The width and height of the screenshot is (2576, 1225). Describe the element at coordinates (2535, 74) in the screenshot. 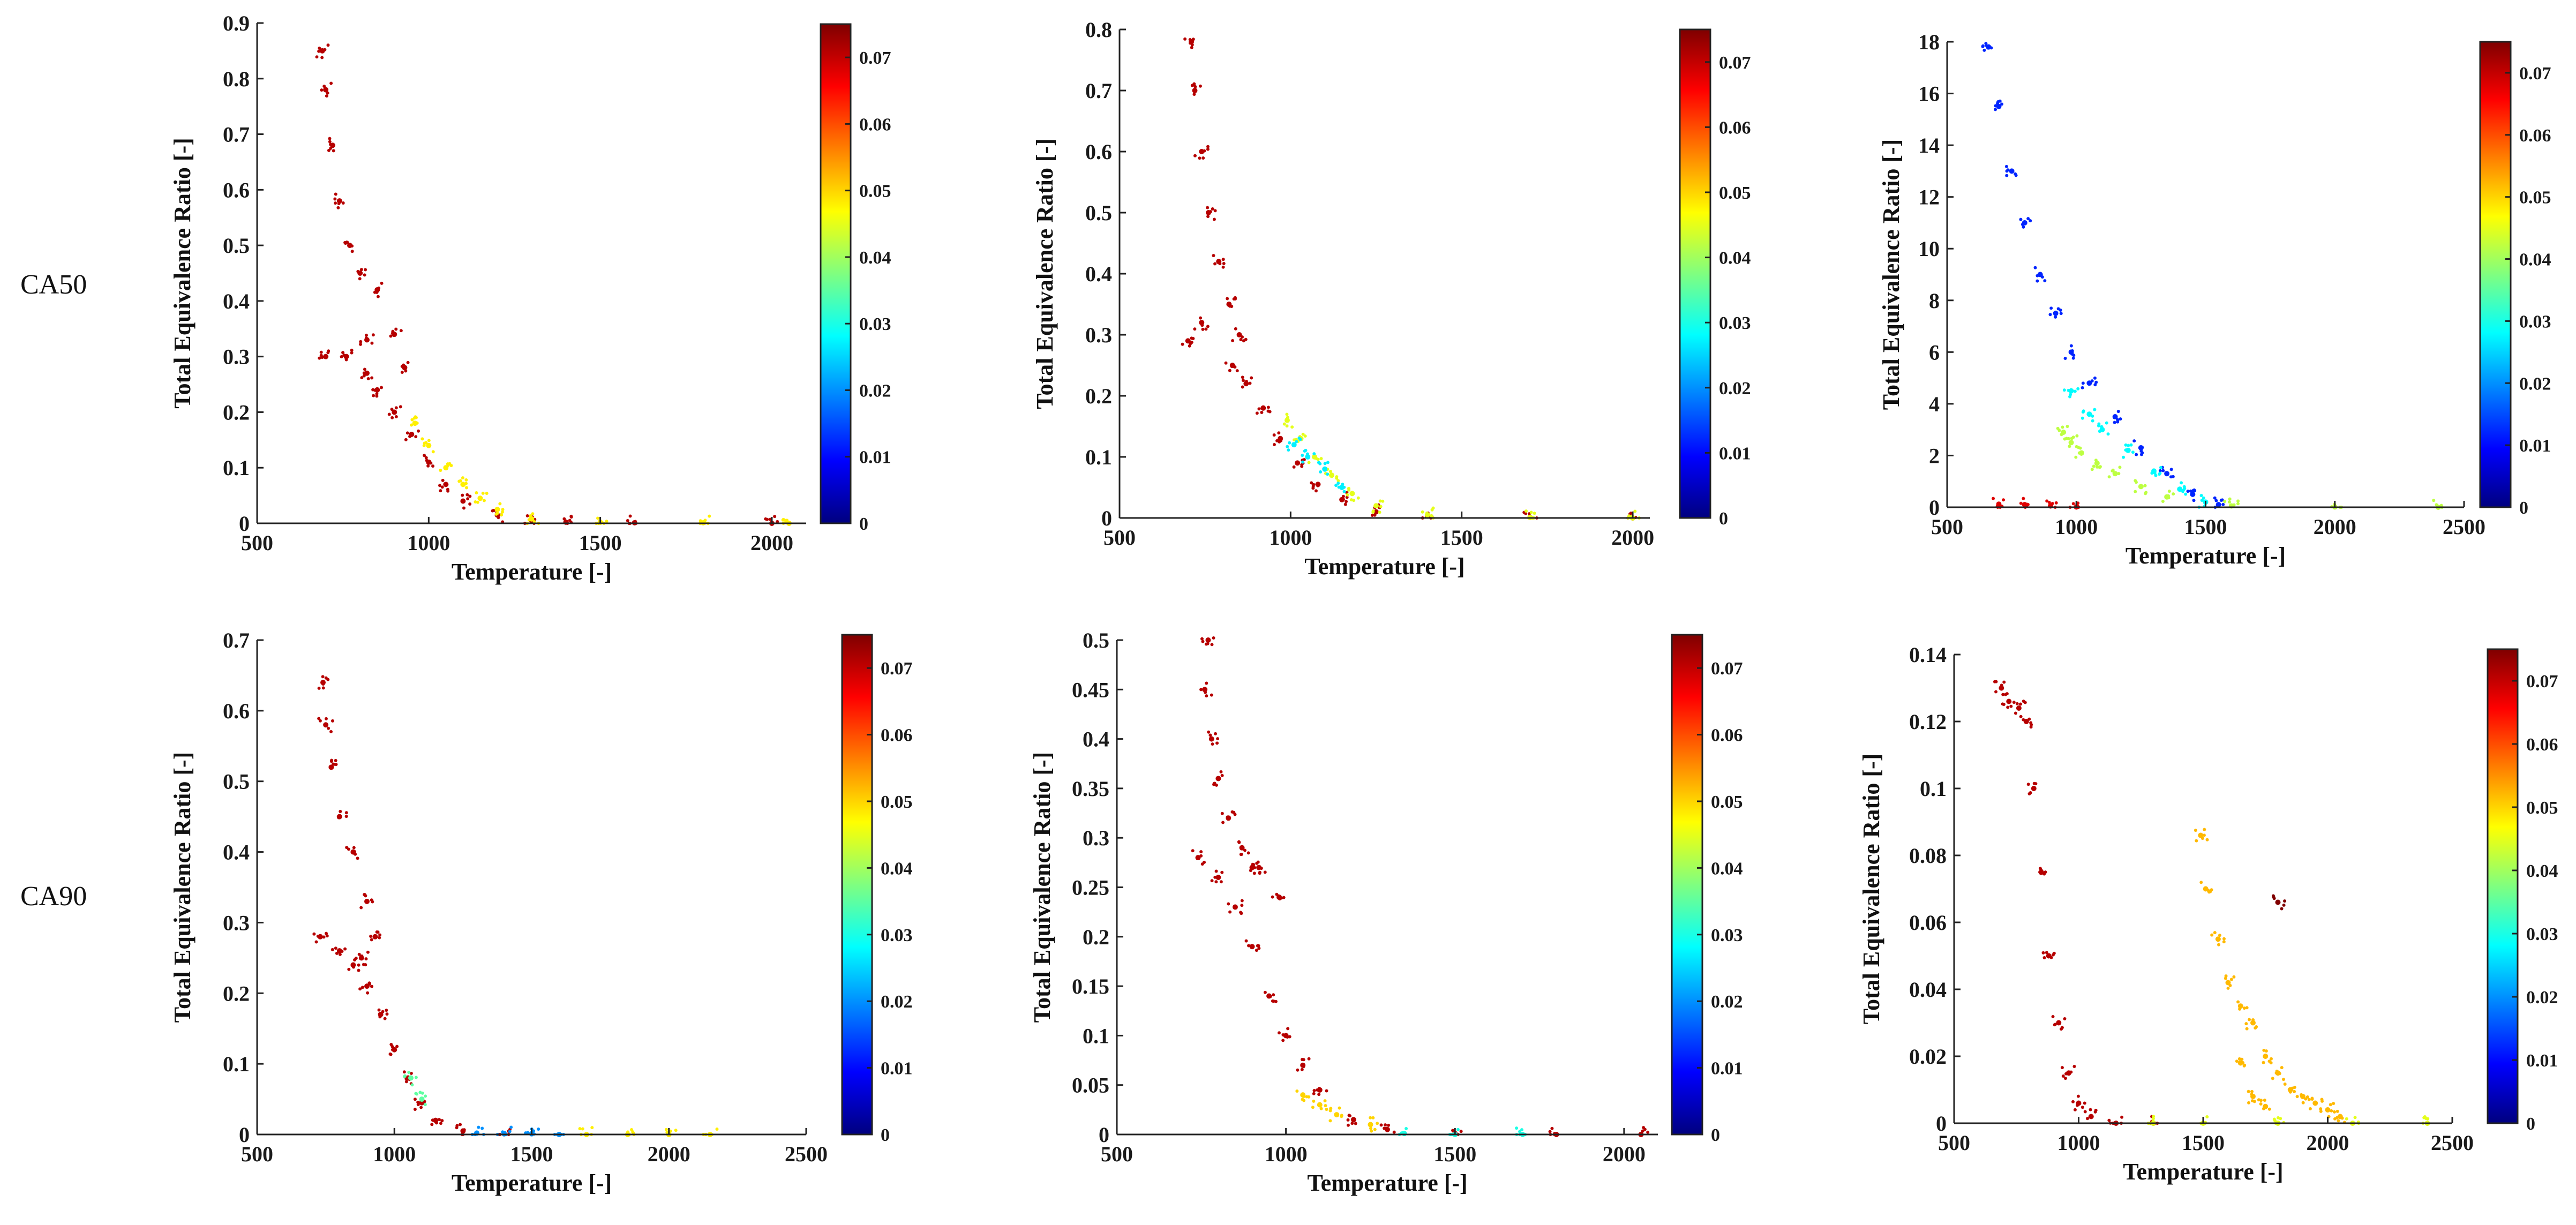

I see `colorbar-tick-label: 0.07` at that location.